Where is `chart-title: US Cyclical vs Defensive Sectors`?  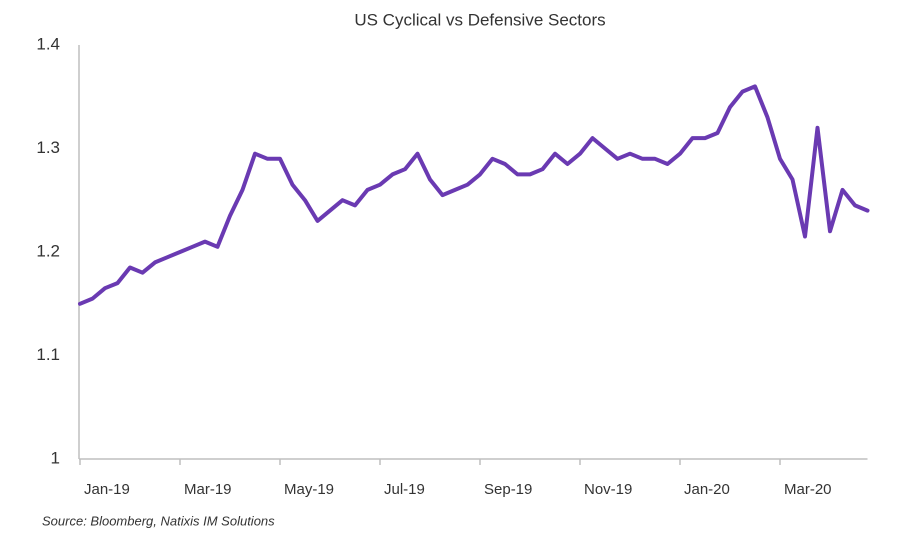 chart-title: US Cyclical vs Defensive Sectors is located at coordinates (479, 19).